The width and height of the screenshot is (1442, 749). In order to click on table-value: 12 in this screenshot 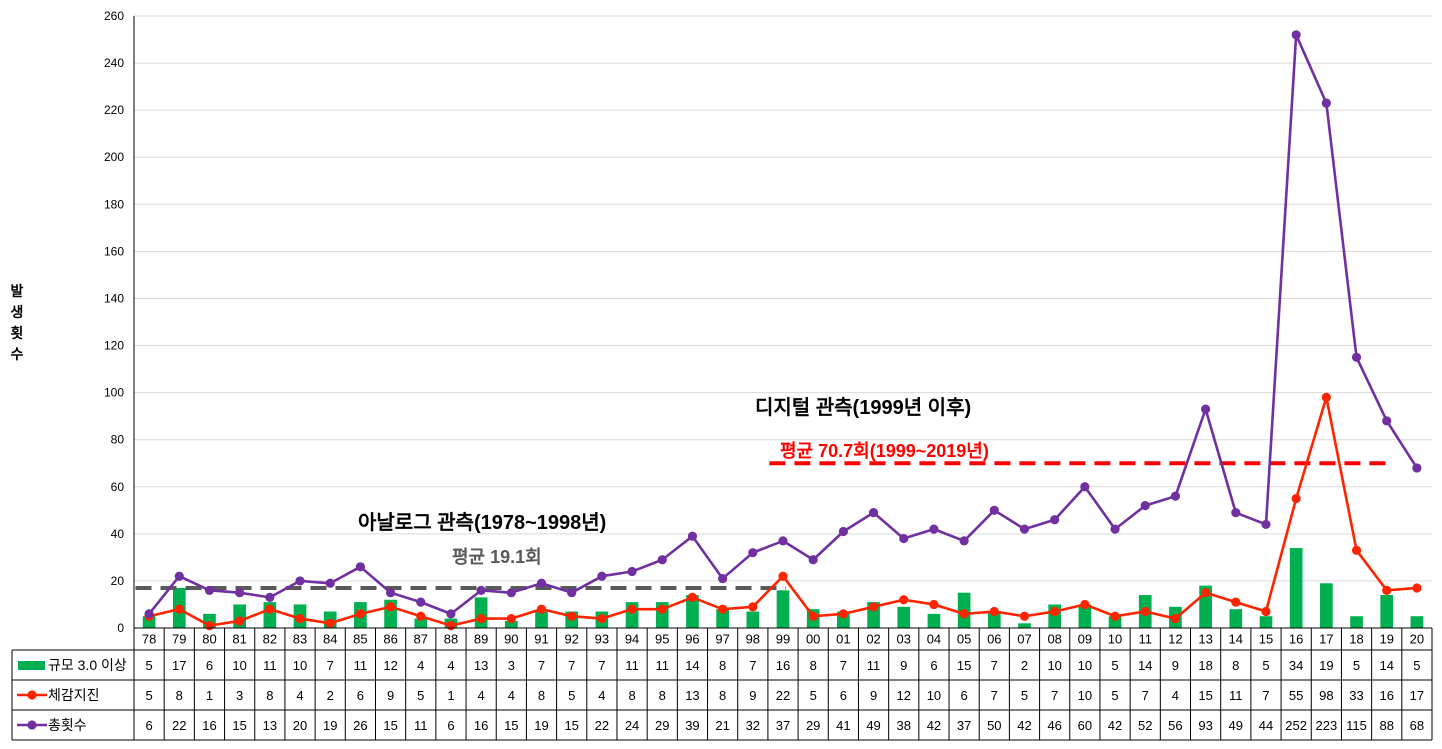, I will do `click(904, 695)`.